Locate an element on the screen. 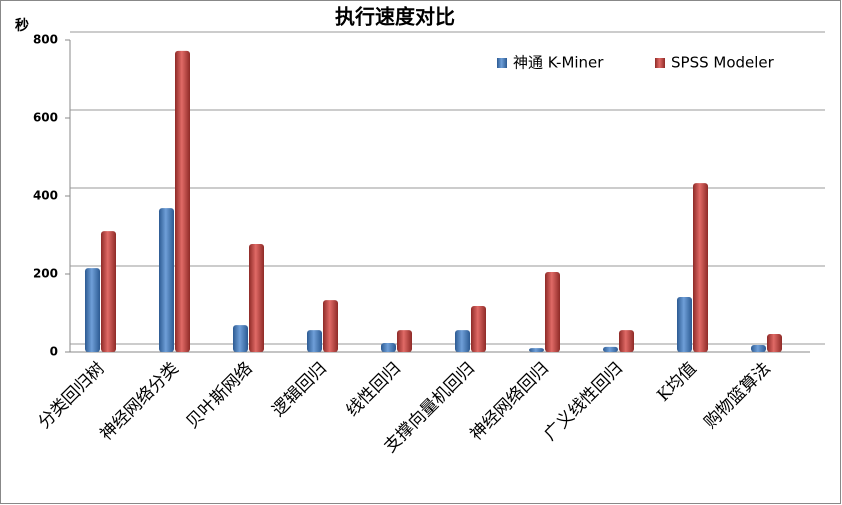 The width and height of the screenshot is (842, 505). y-tick-label: 200 is located at coordinates (45, 274).